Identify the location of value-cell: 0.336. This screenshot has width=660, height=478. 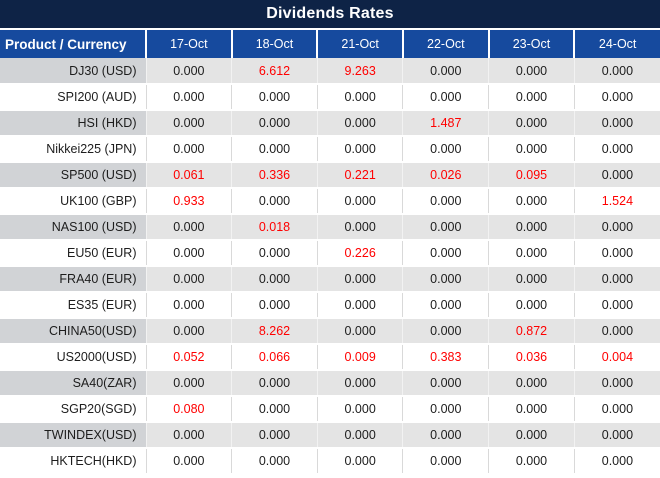
(274, 175).